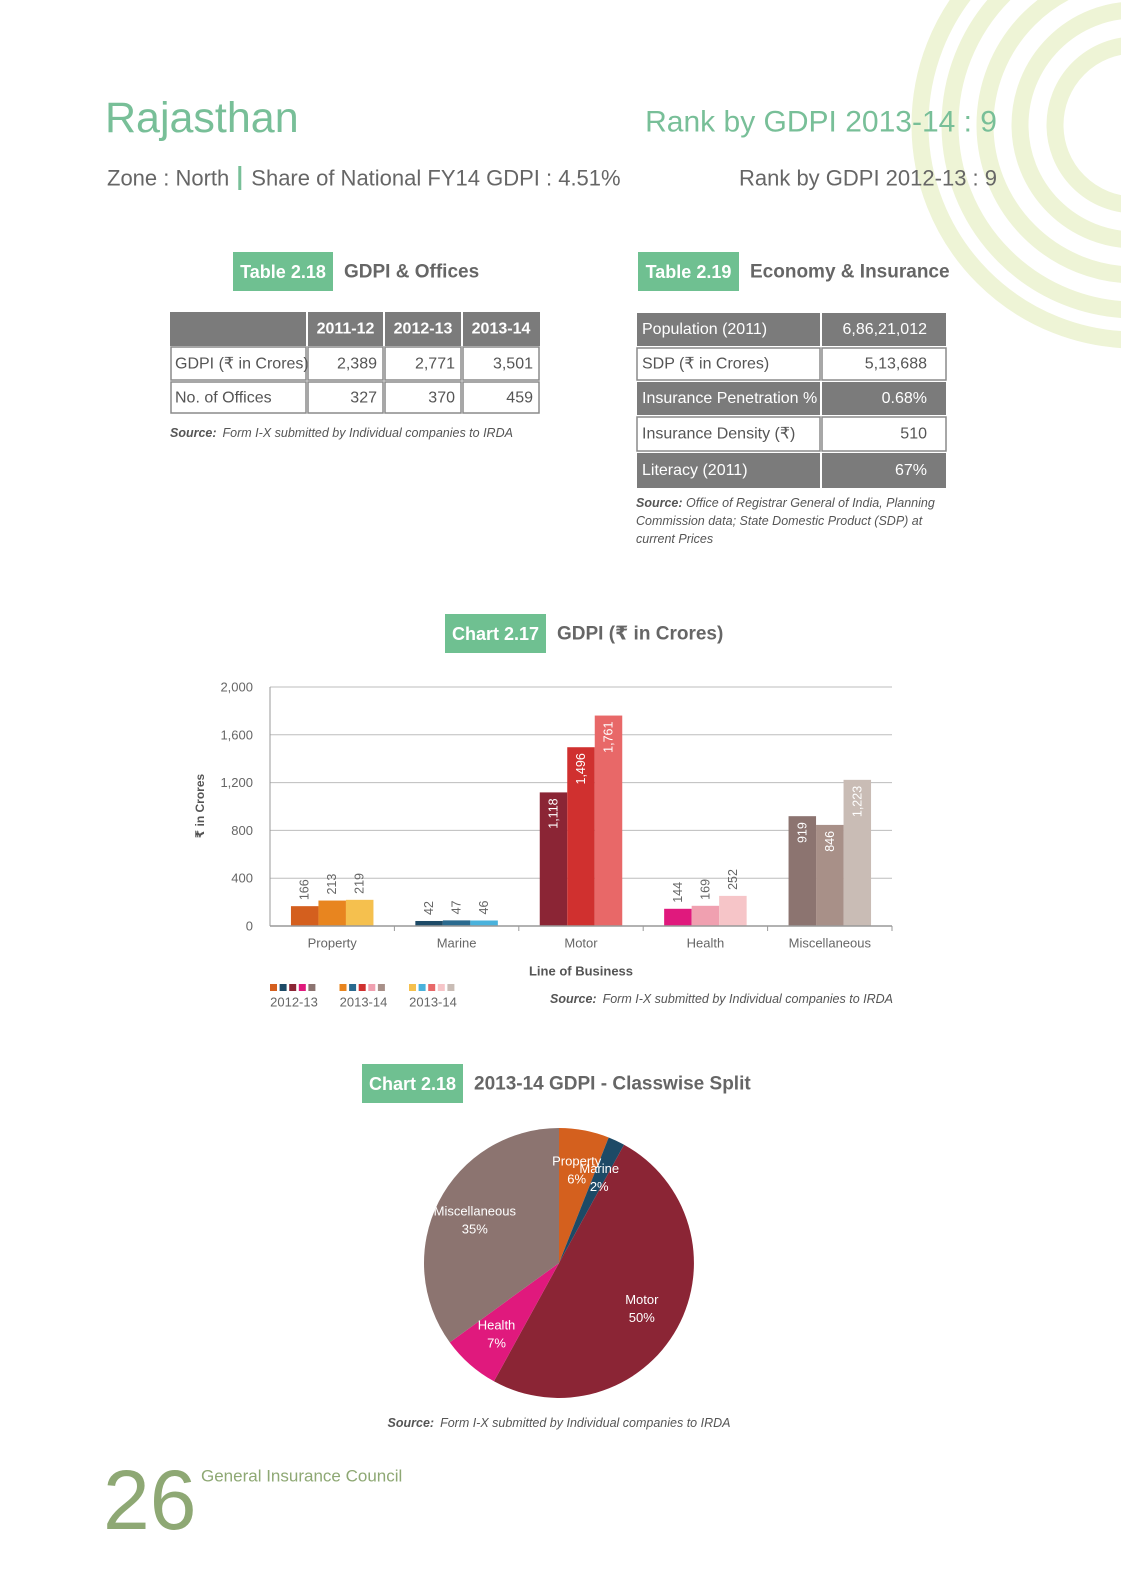 This screenshot has width=1121, height=1578. What do you see at coordinates (599, 1186) in the screenshot?
I see `slice-value: 2%` at bounding box center [599, 1186].